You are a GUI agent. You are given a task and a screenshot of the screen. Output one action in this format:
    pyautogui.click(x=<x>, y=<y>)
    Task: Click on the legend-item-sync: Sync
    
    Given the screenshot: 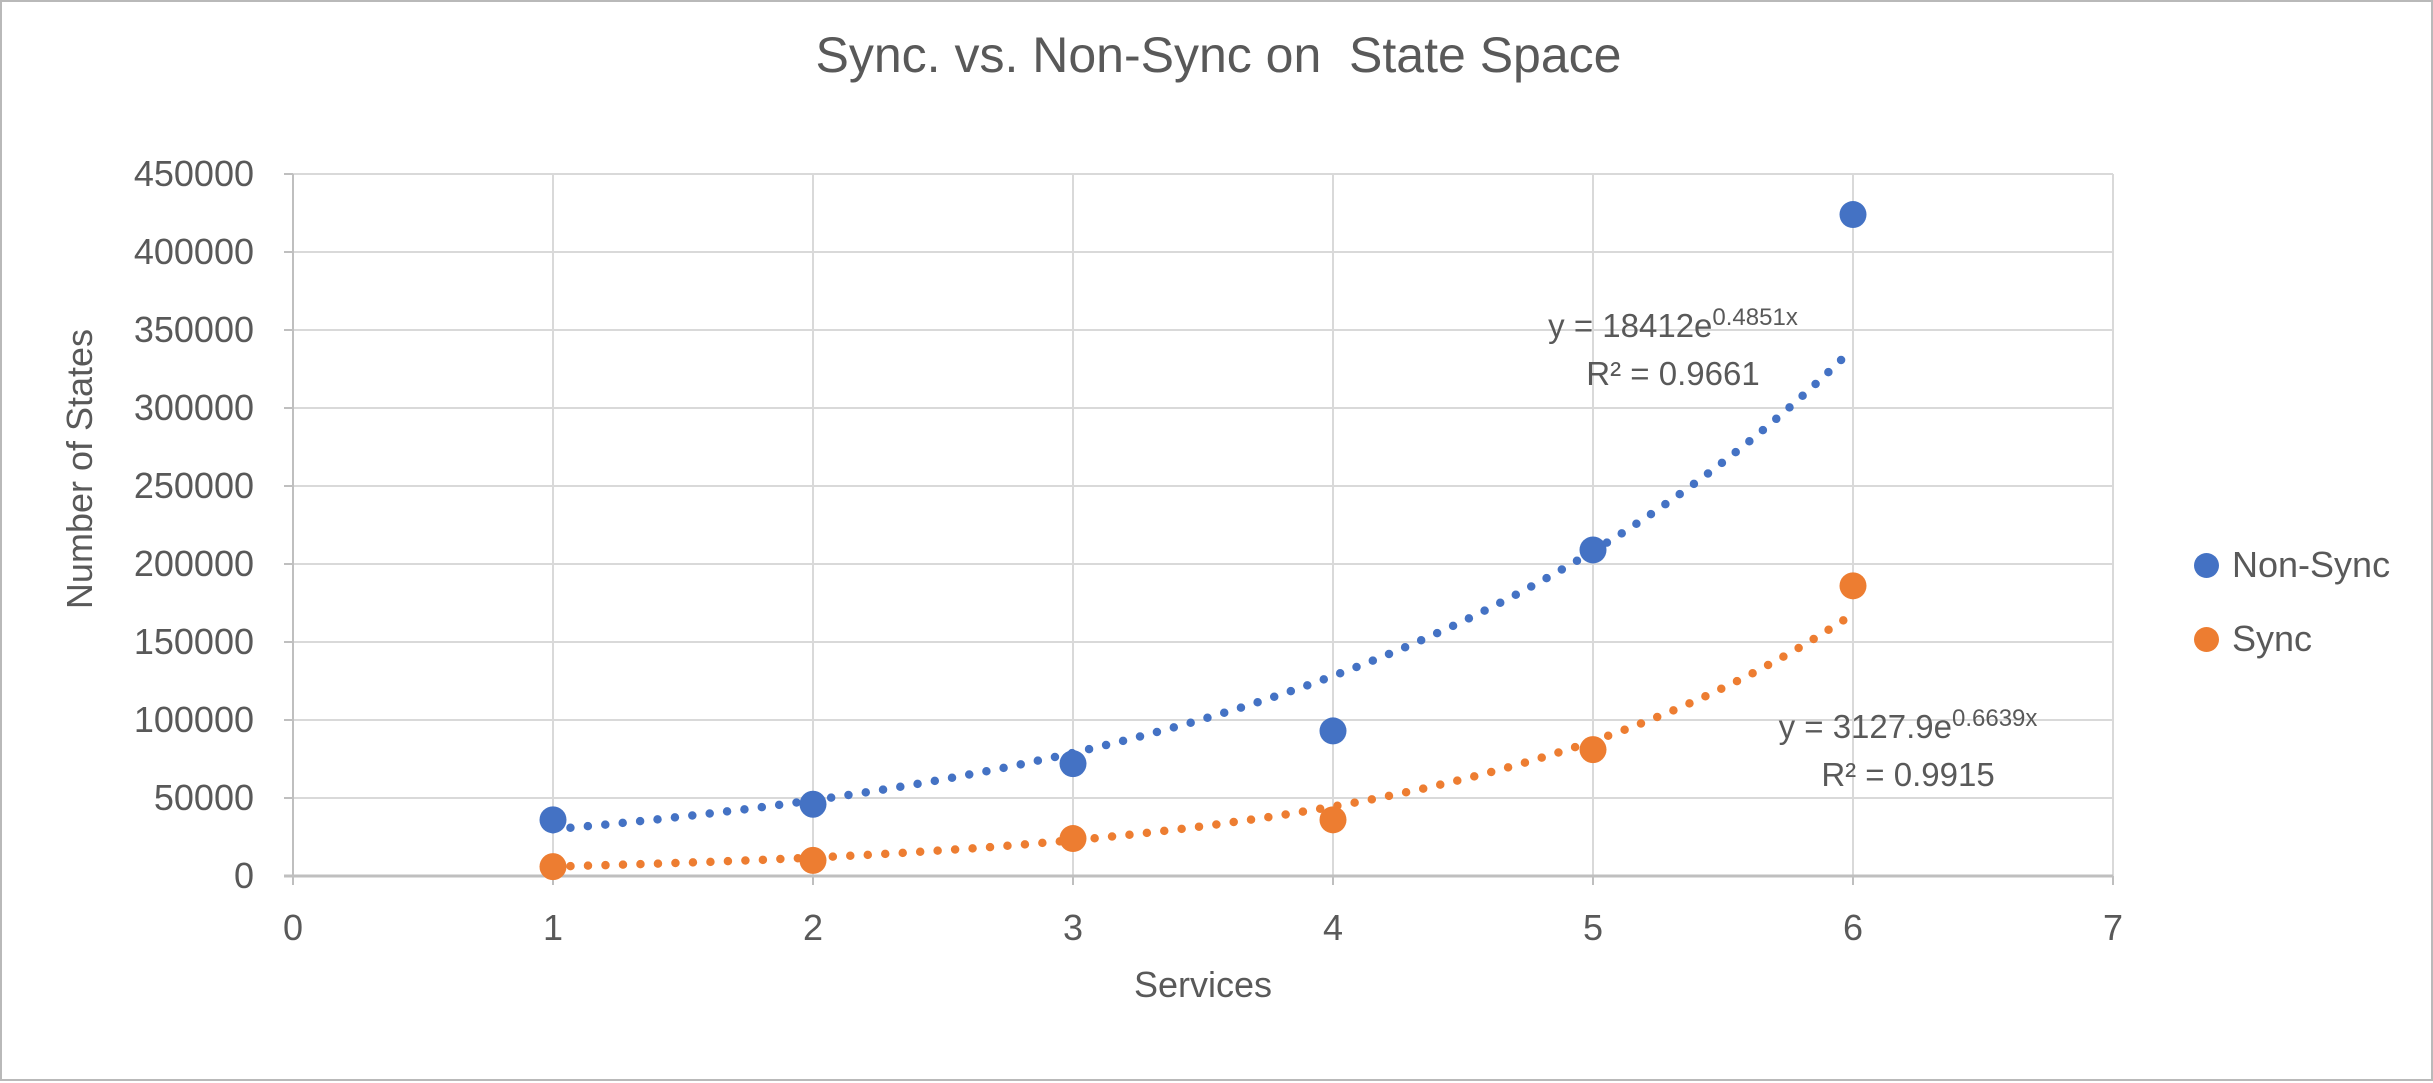 What is the action you would take?
    pyautogui.click(x=2253, y=639)
    